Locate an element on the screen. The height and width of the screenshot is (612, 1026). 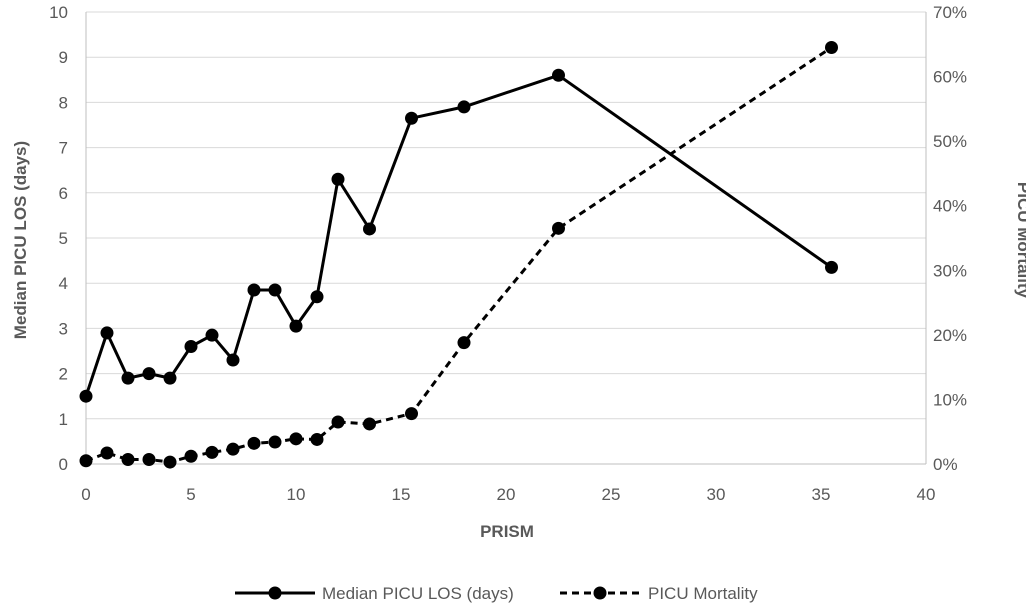
y-tick-label-10: 10 is located at coordinates (58, 12).